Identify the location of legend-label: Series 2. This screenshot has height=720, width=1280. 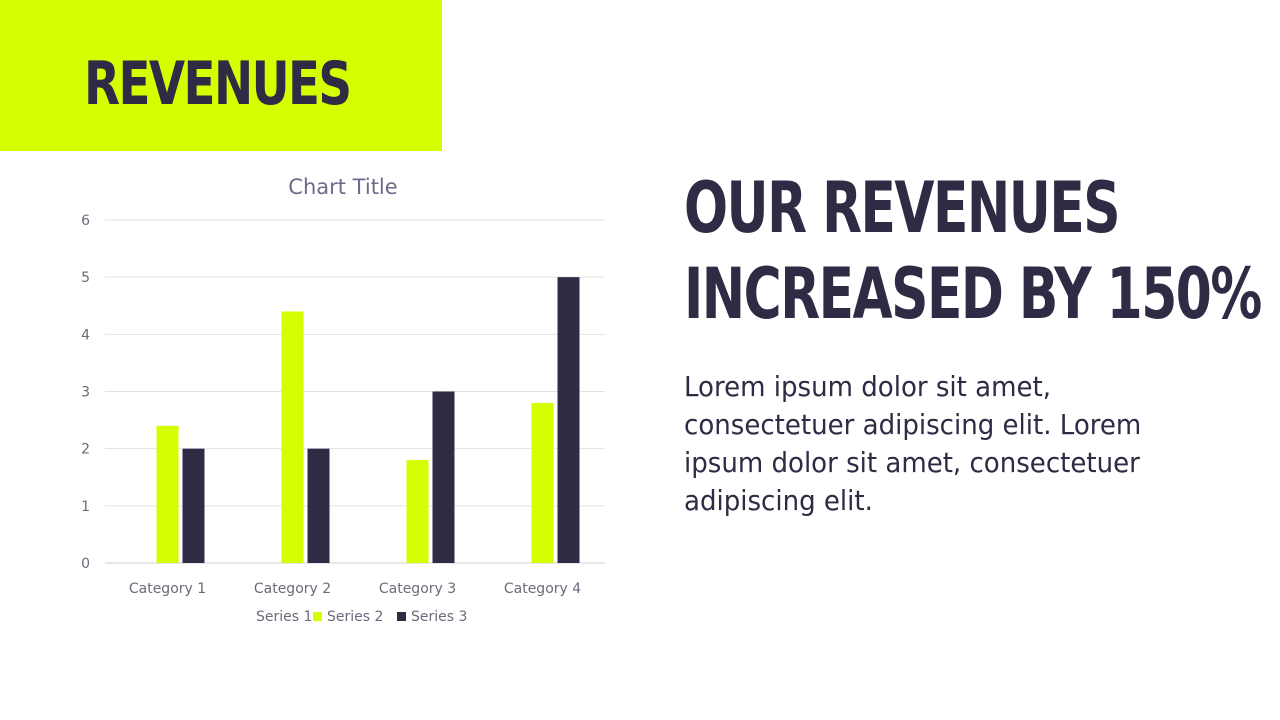
(355, 617).